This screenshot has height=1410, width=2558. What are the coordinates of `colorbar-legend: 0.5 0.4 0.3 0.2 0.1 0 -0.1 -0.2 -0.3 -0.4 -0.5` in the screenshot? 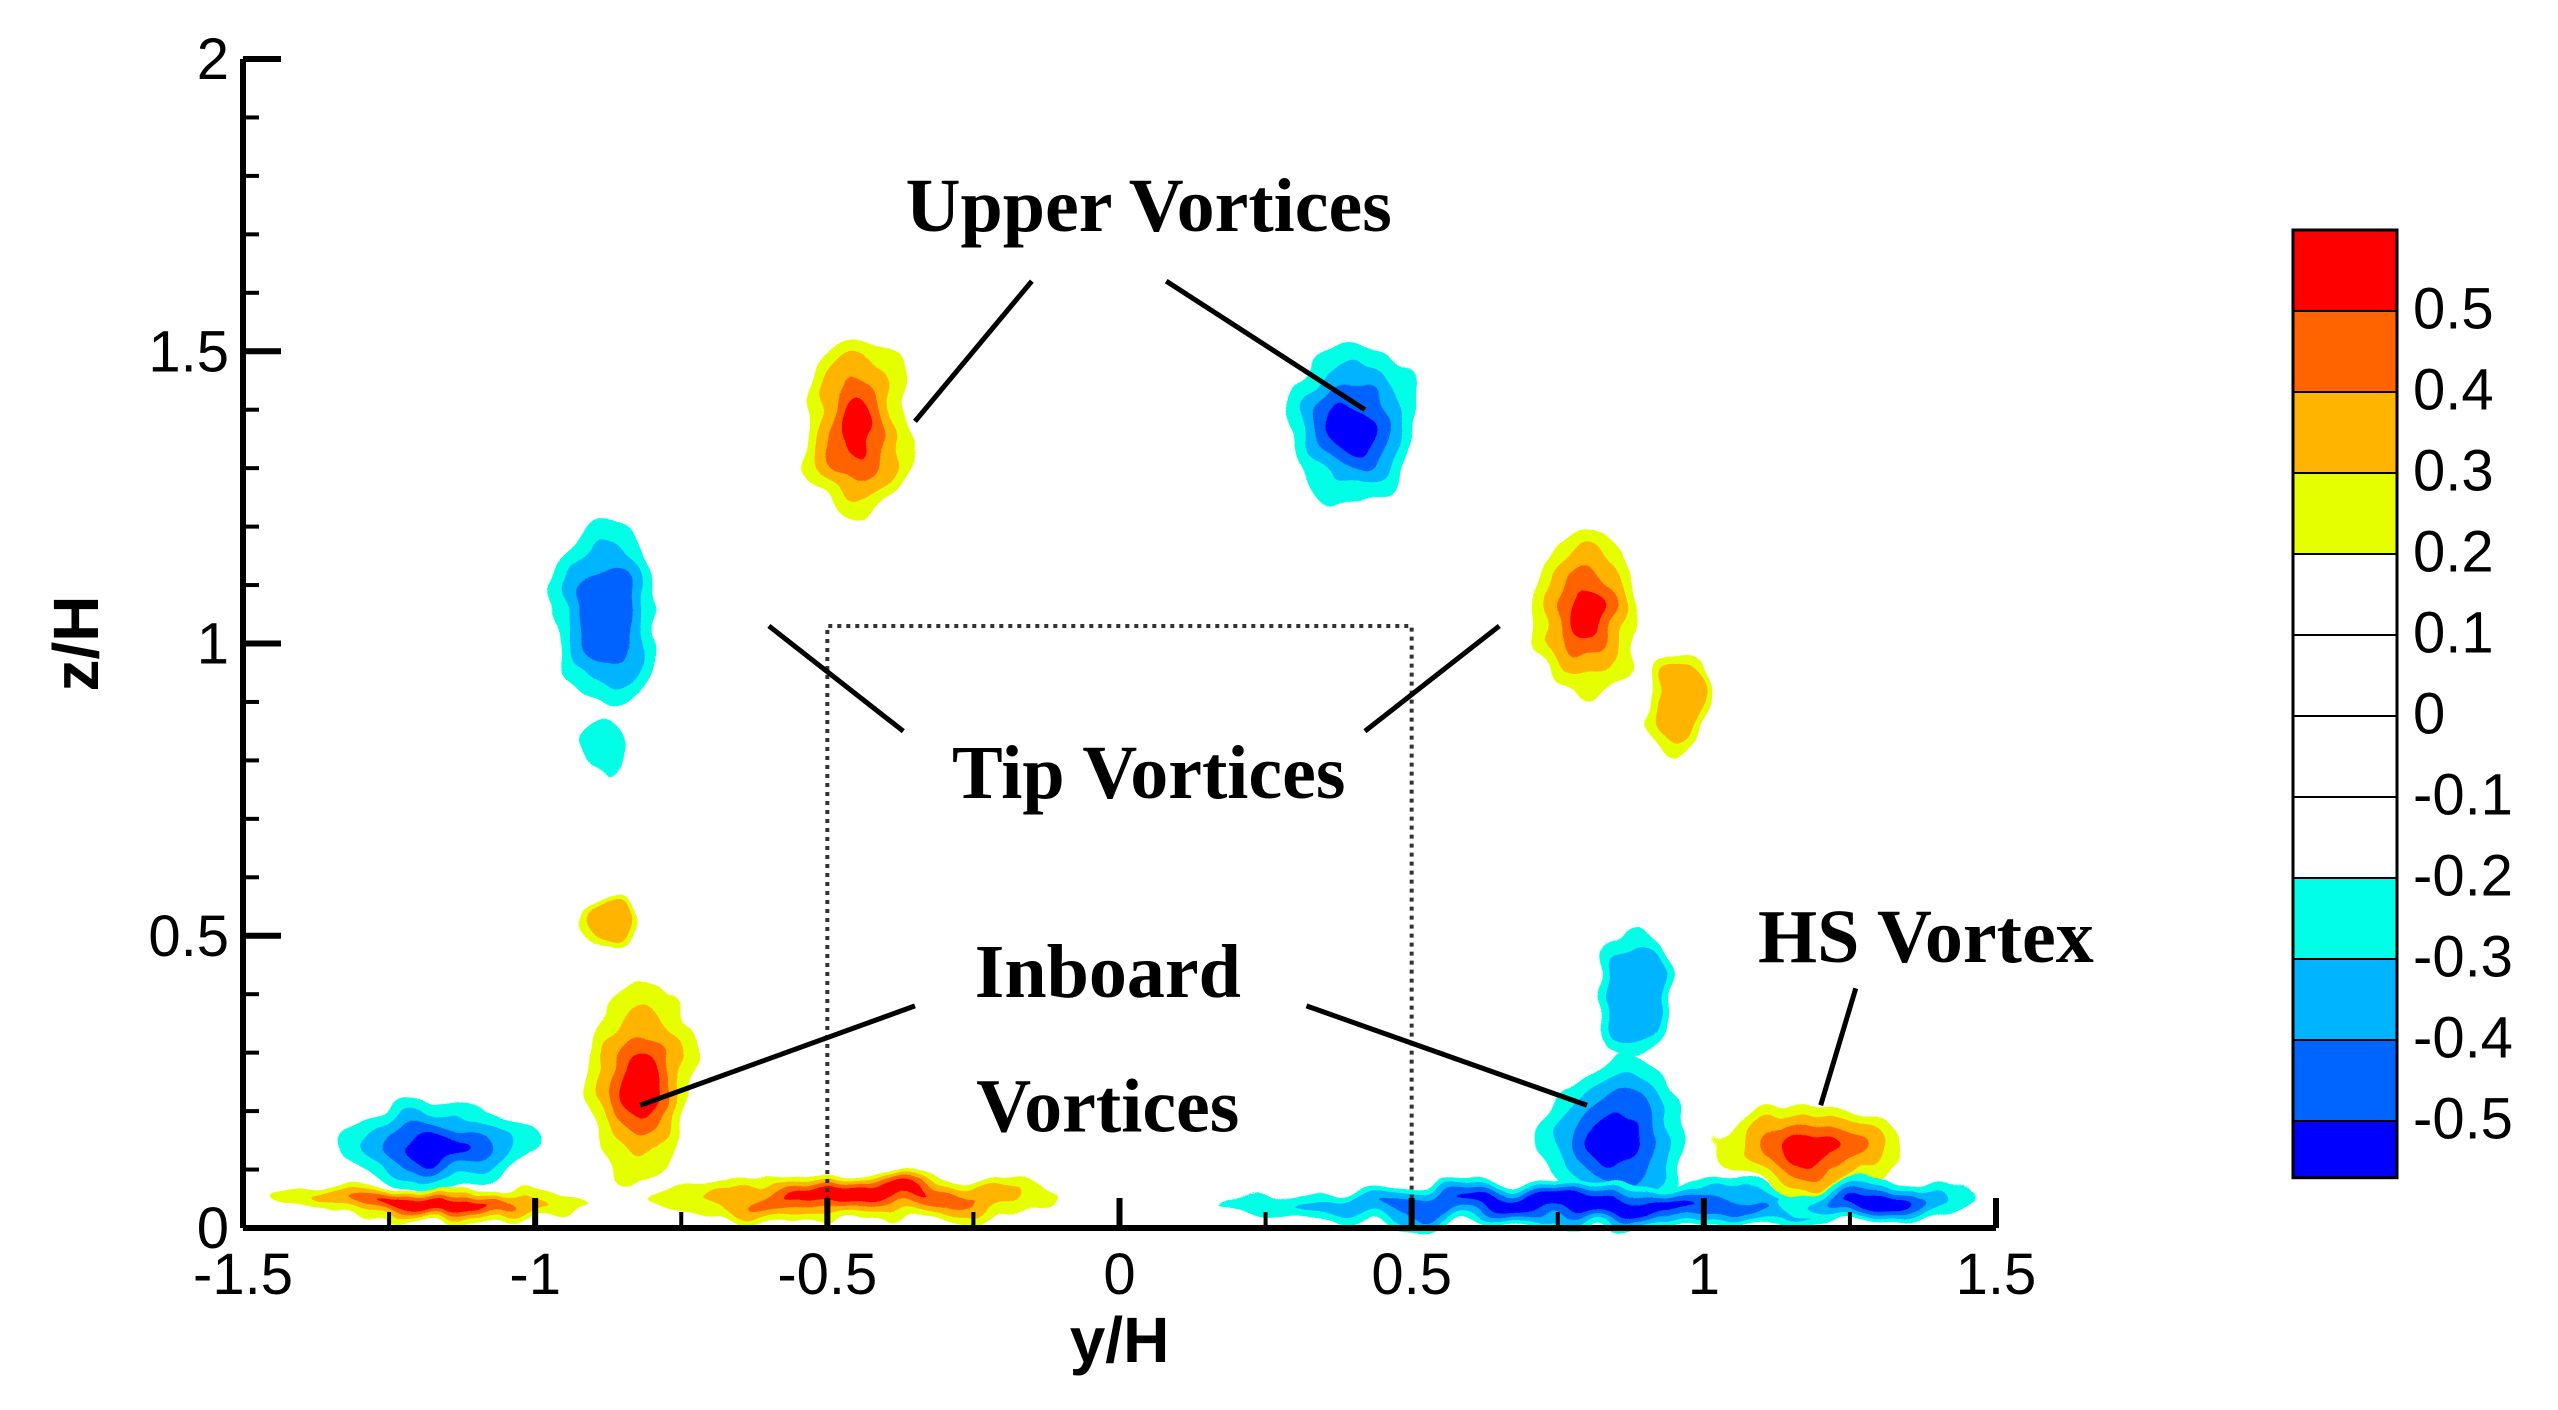 It's located at (2402, 704).